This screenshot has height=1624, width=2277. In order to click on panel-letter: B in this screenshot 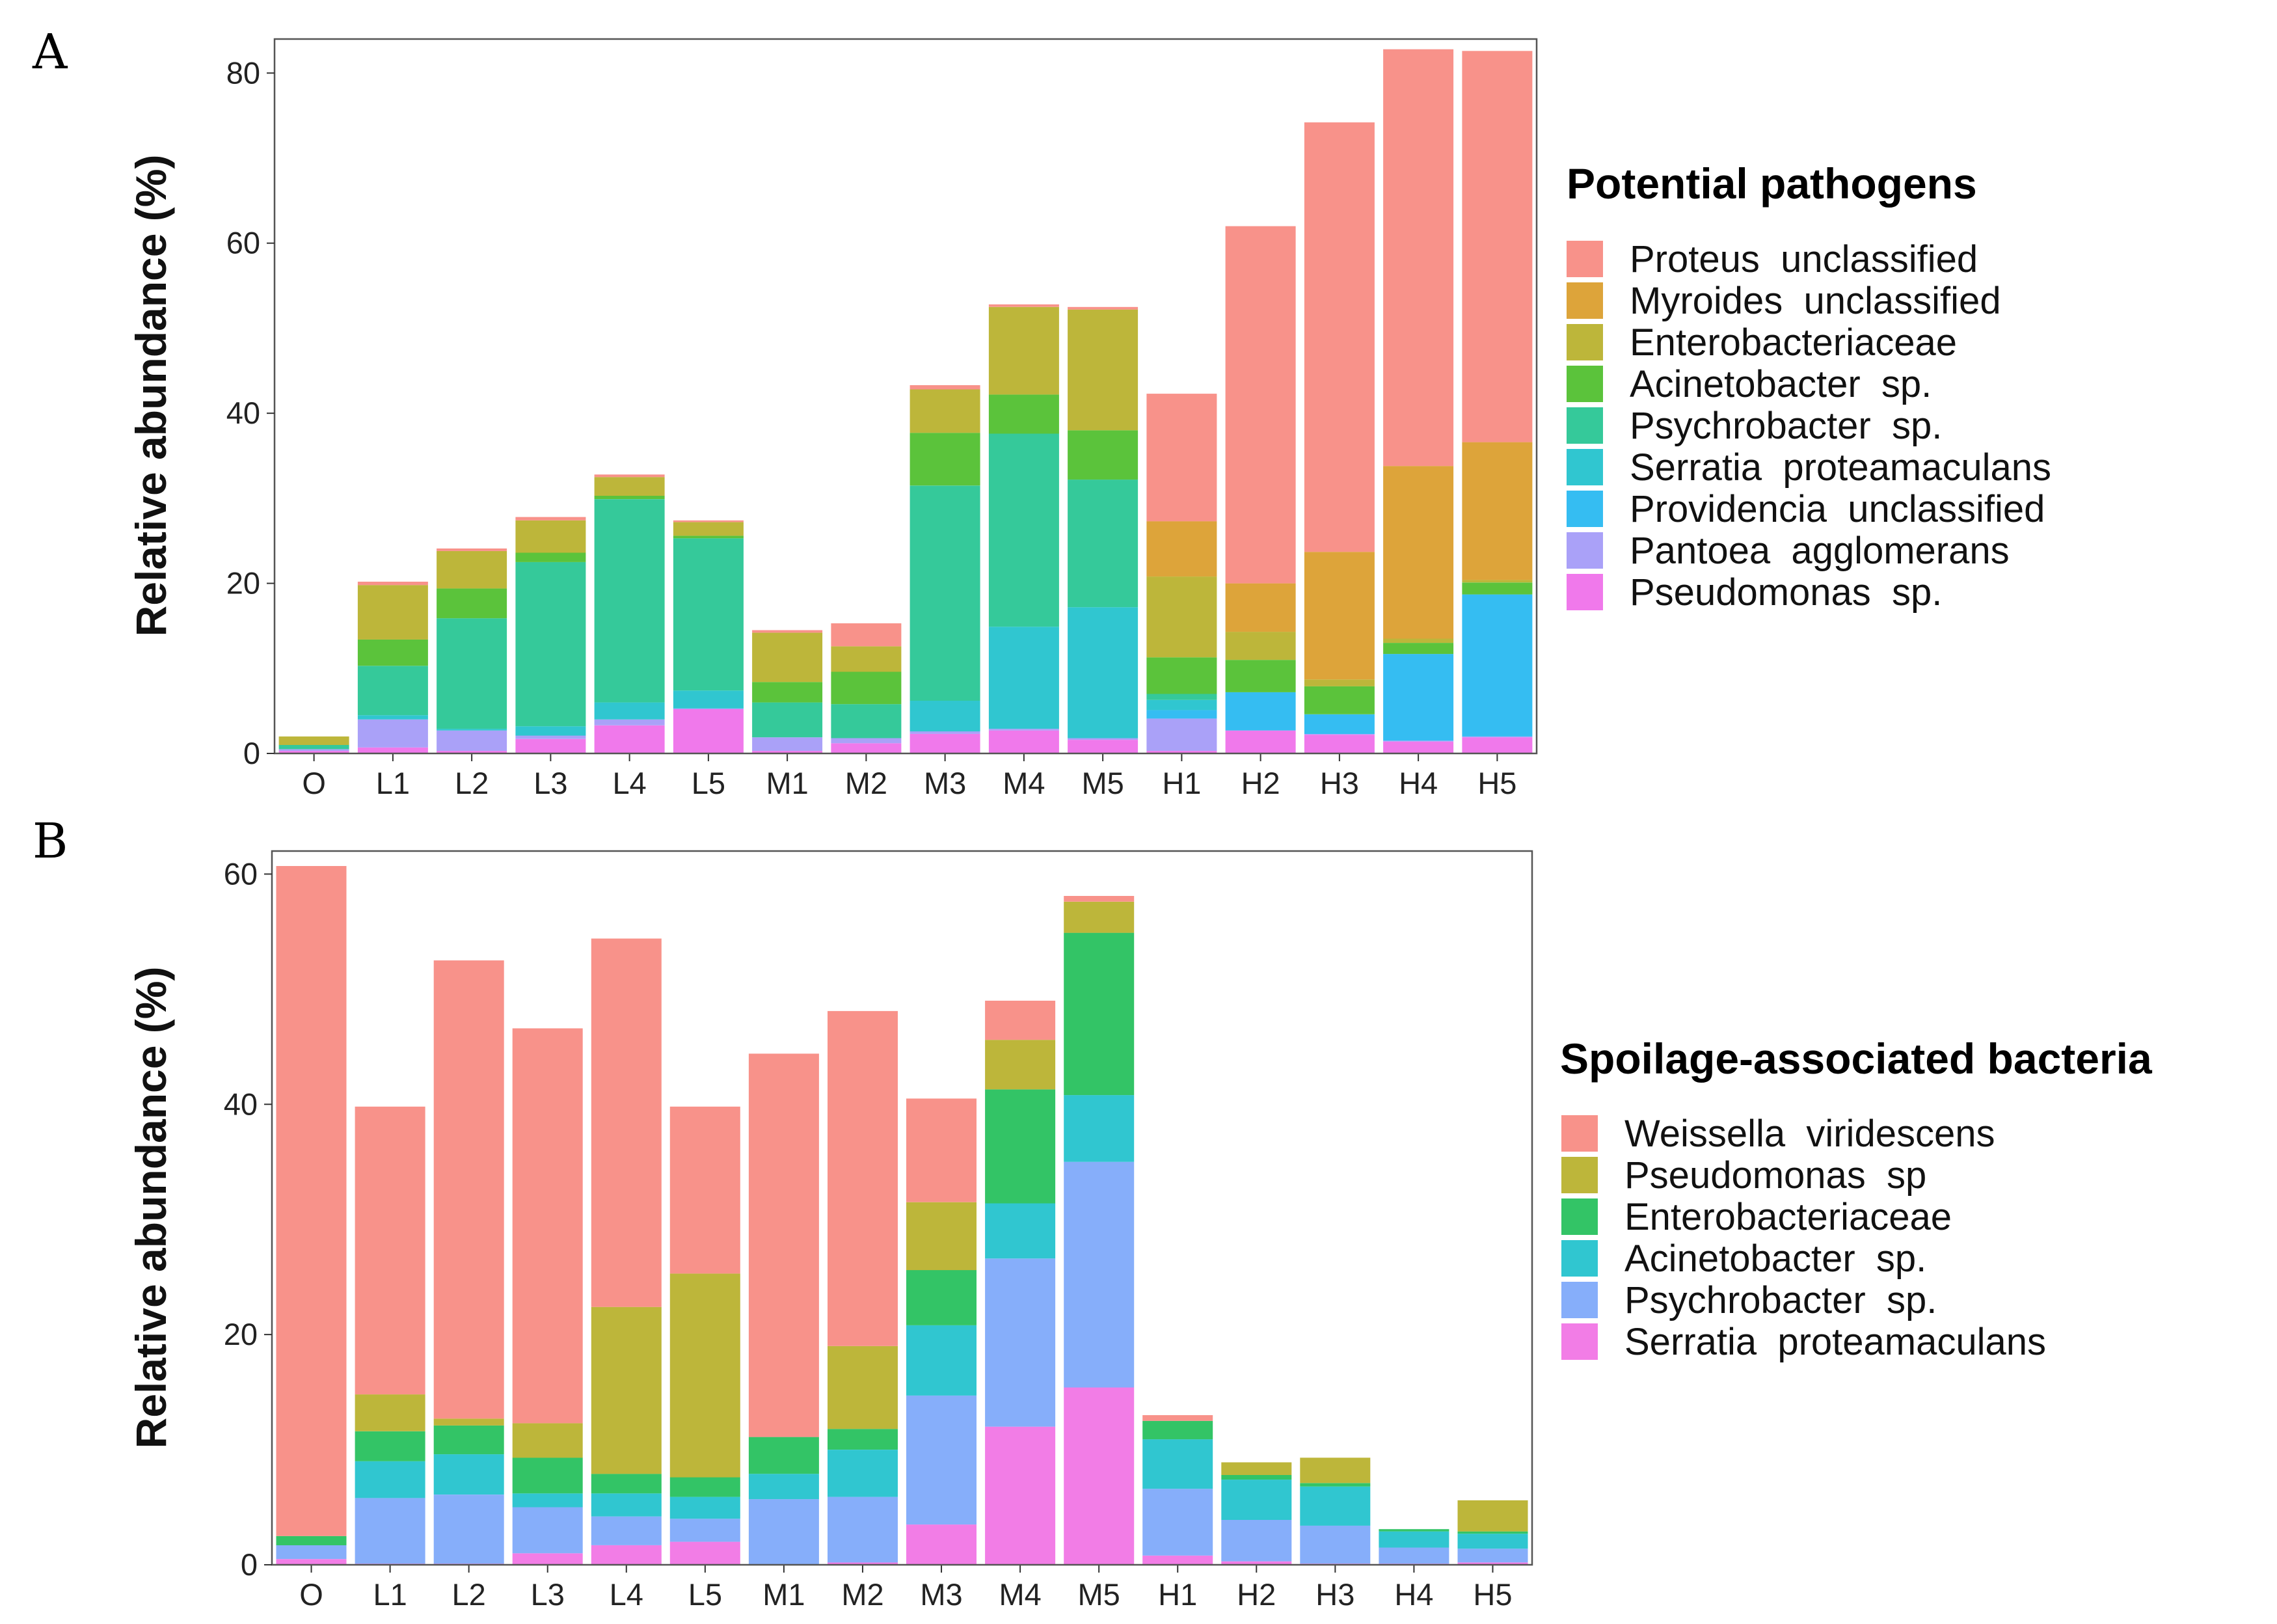, I will do `click(50, 841)`.